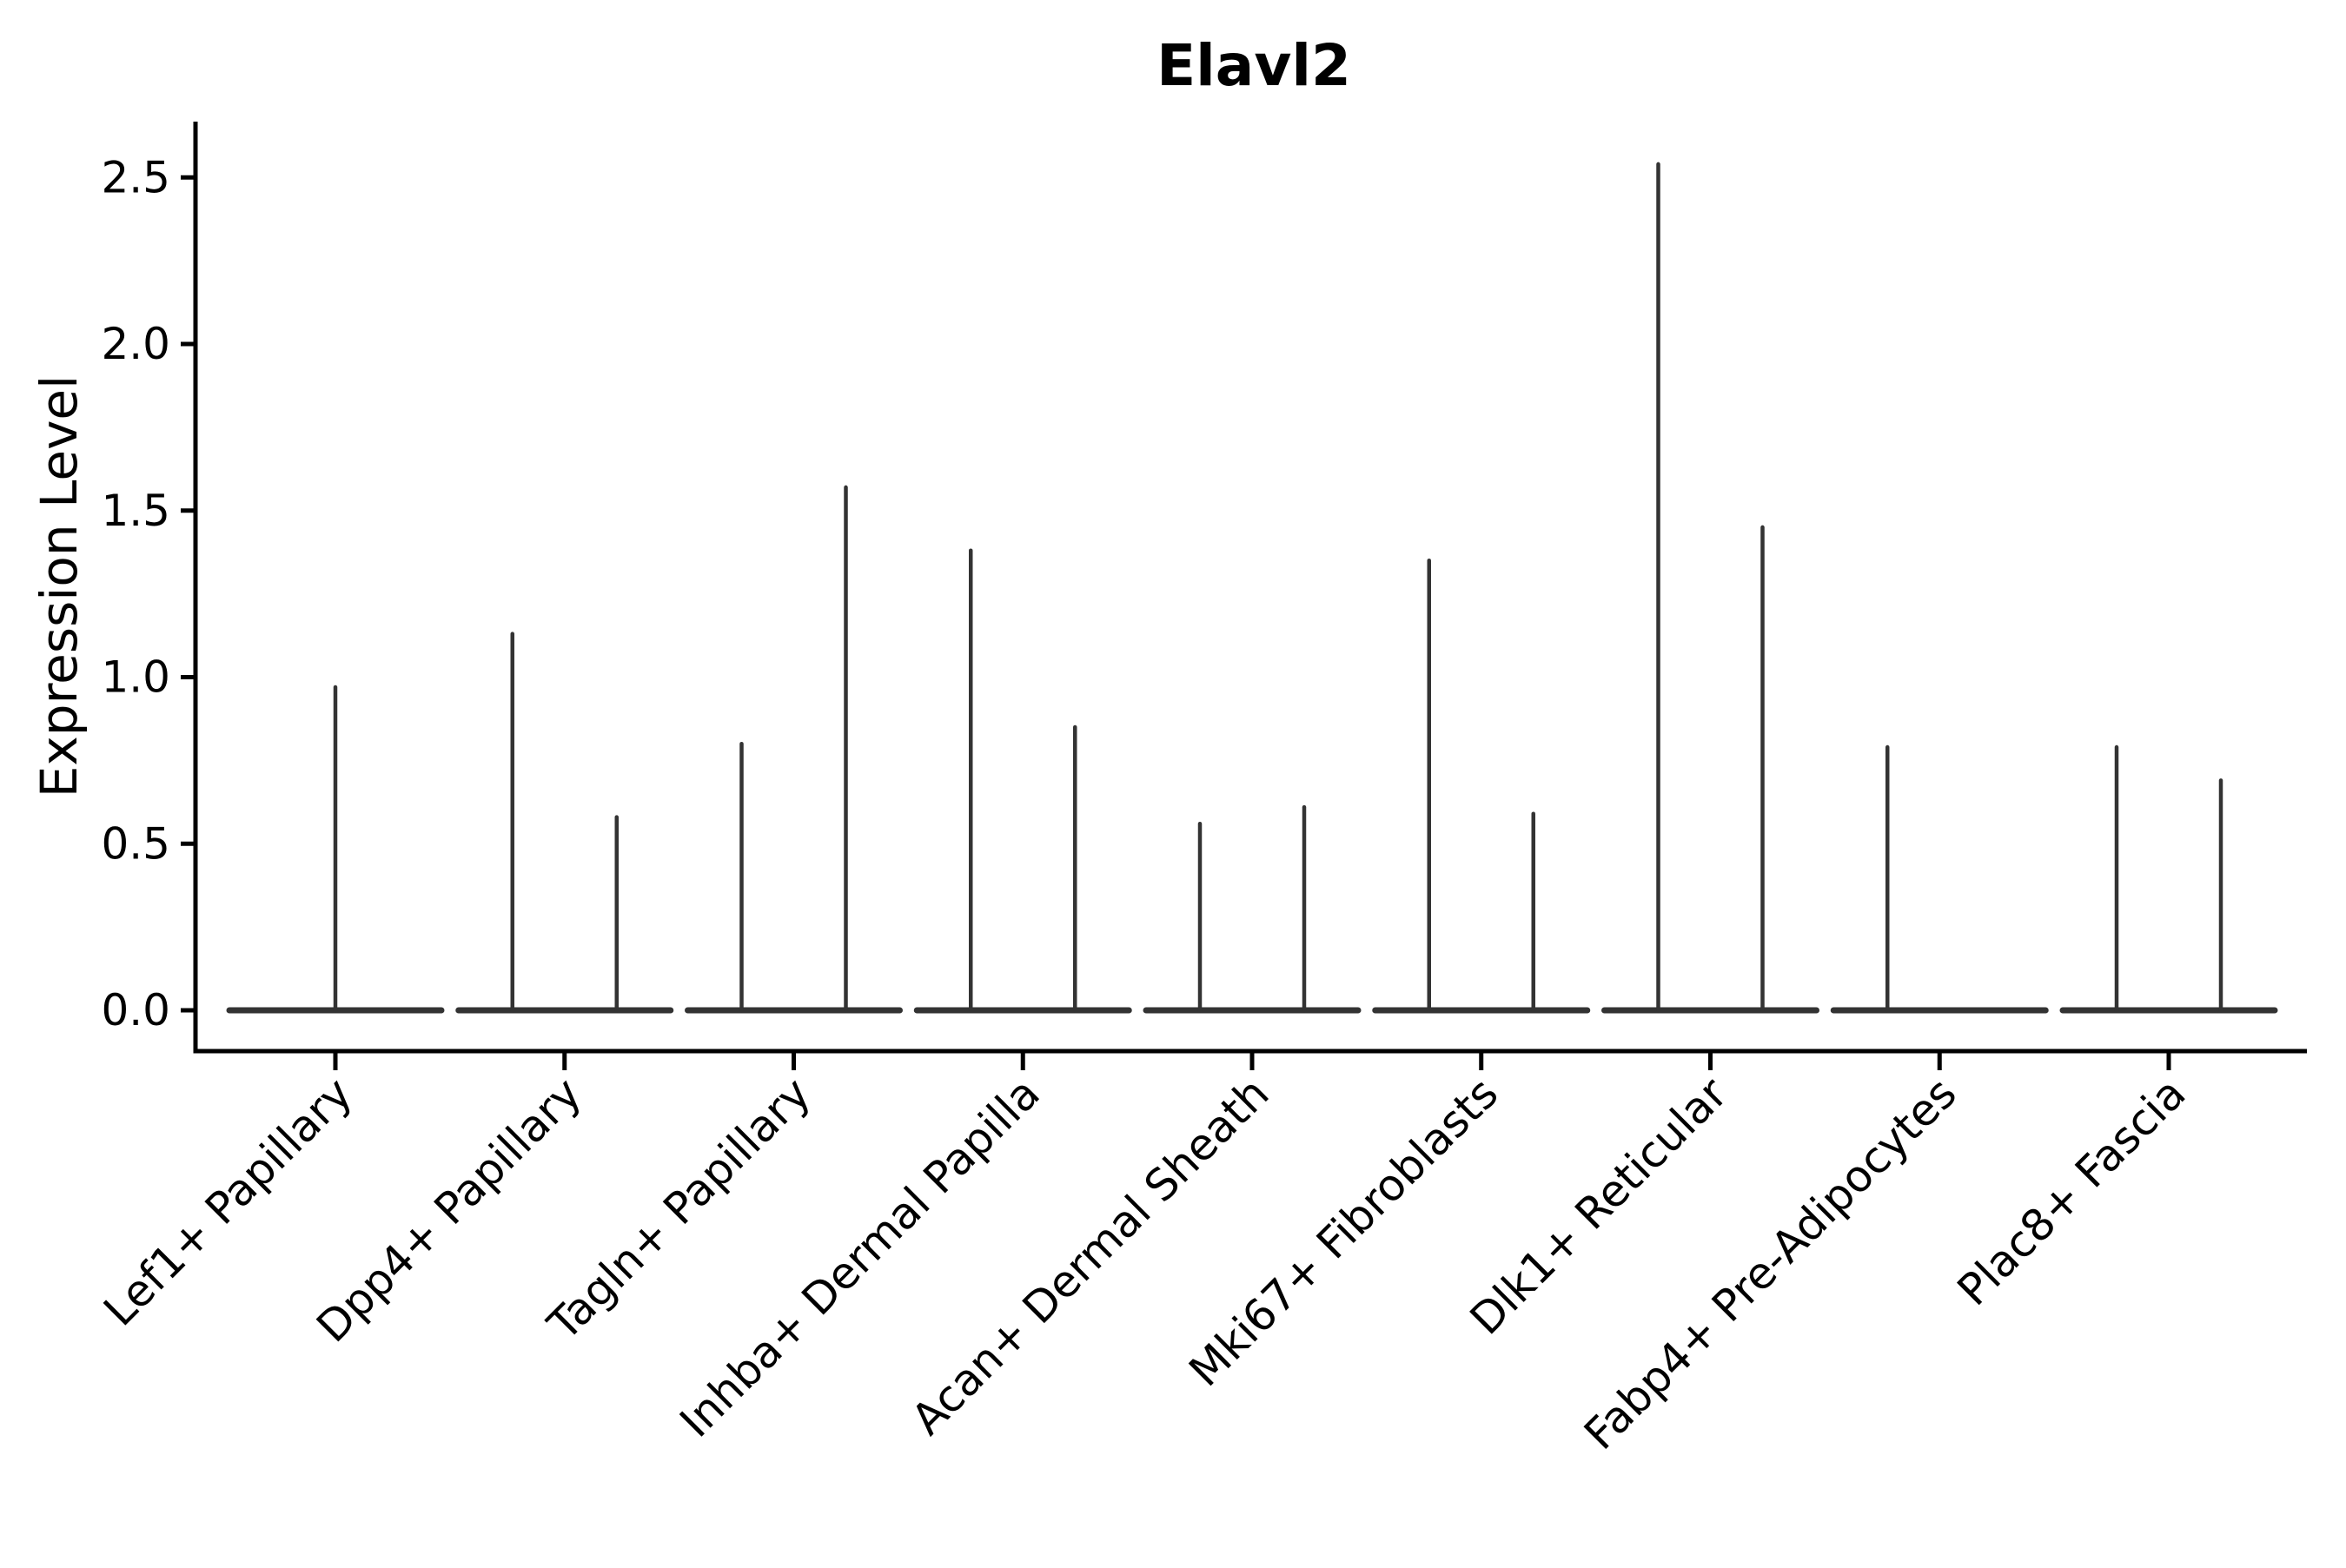 This screenshot has height=1568, width=2346. I want to click on y-axis-label: Expression Level, so click(60, 586).